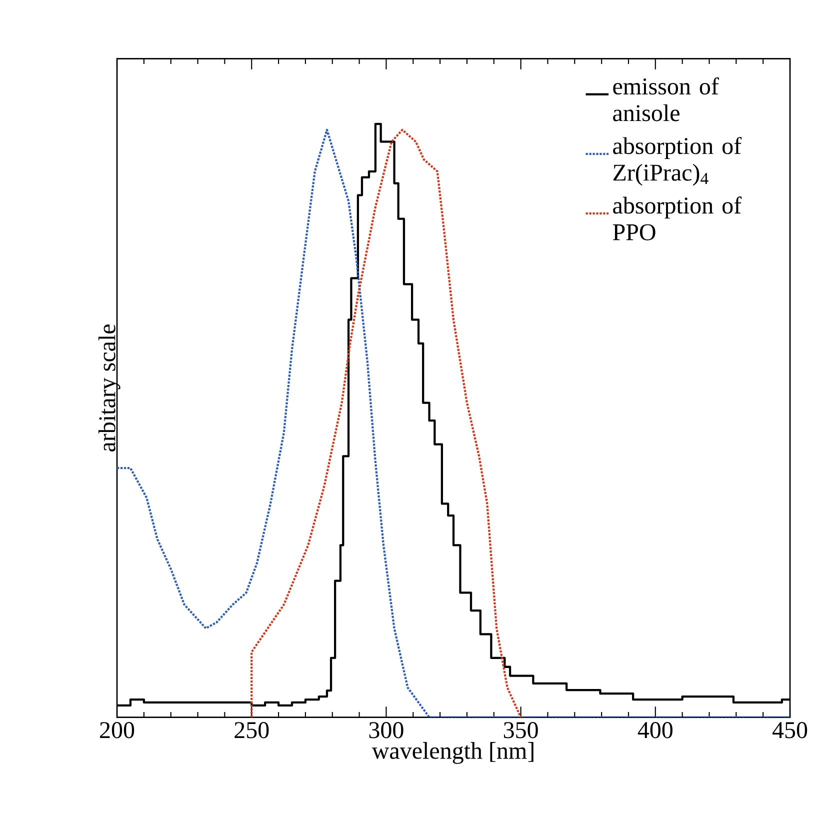  Describe the element at coordinates (655, 730) in the screenshot. I see `x-tick-label: 400` at that location.